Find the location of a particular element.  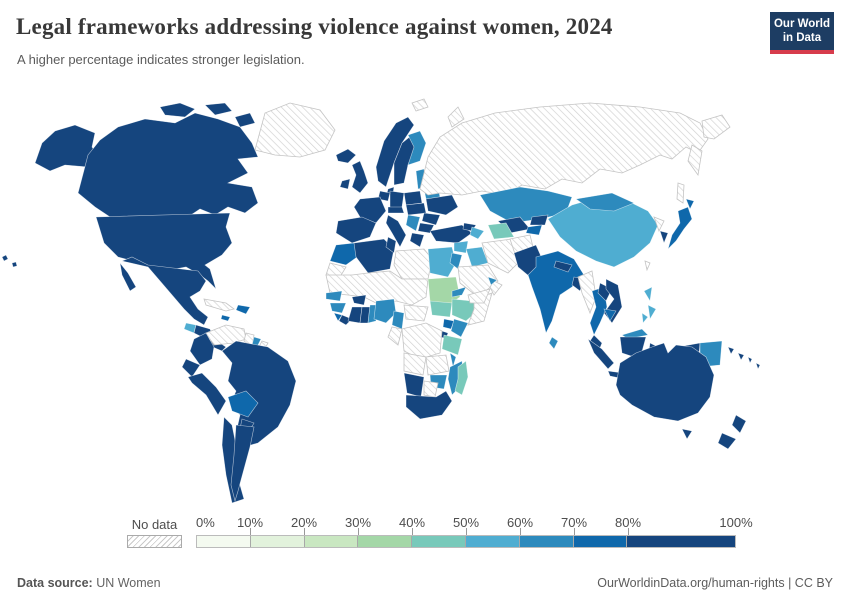

country-yemen: Yemen — No data is located at coordinates (479, 296).